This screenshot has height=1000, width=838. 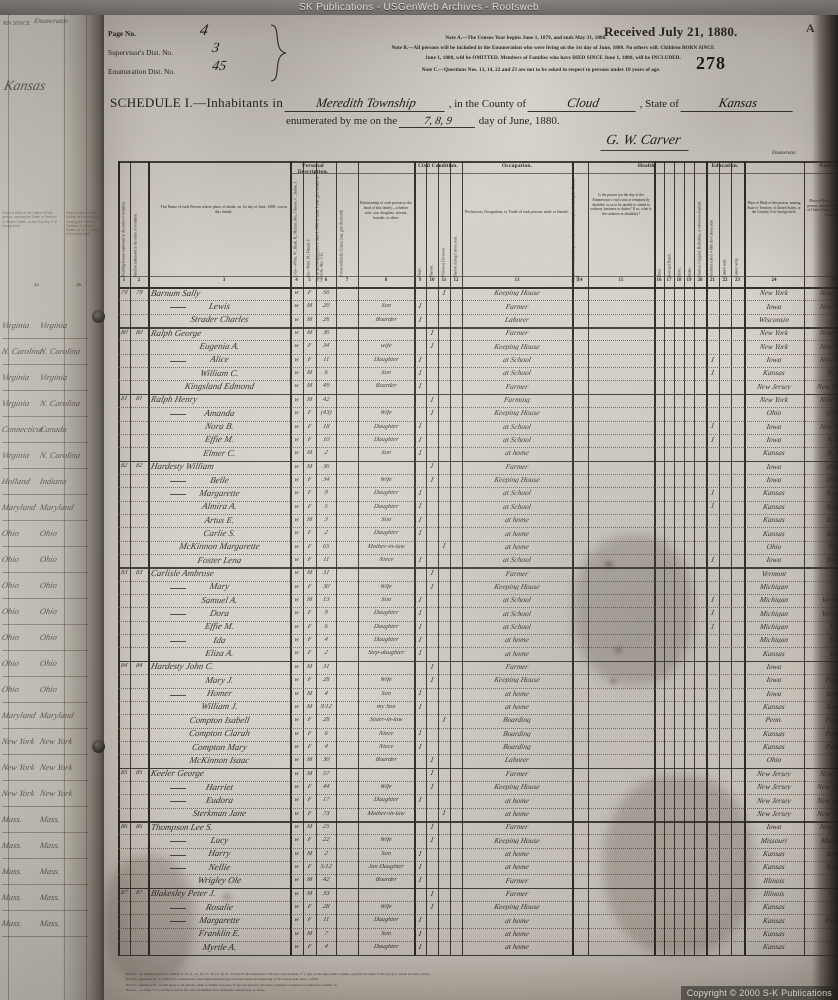 I want to click on table-cell: 56, so click(x=326, y=293).